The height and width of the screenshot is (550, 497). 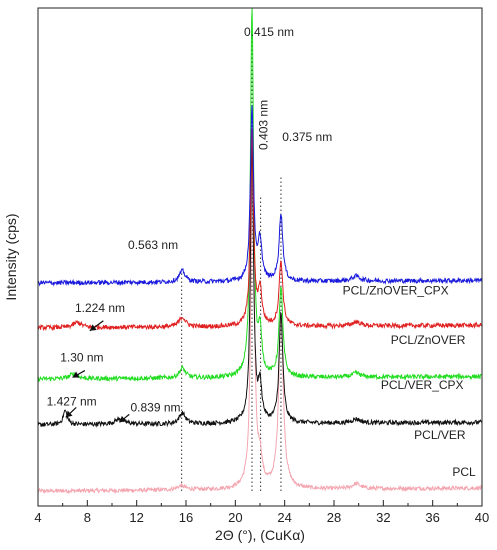 I want to click on peak-annotation: 1.427 nm, so click(x=72, y=401).